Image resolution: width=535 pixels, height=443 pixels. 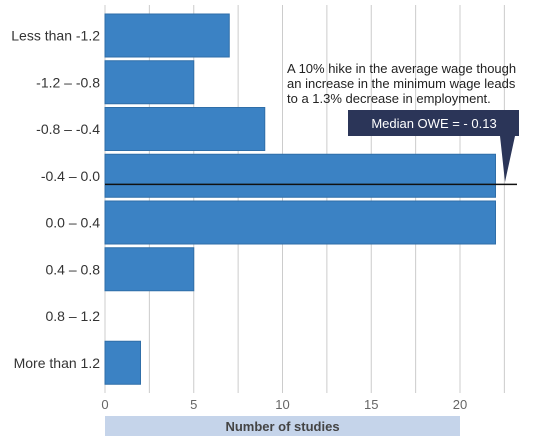 What do you see at coordinates (55, 36) in the screenshot?
I see `category-label: Less than -1.2` at bounding box center [55, 36].